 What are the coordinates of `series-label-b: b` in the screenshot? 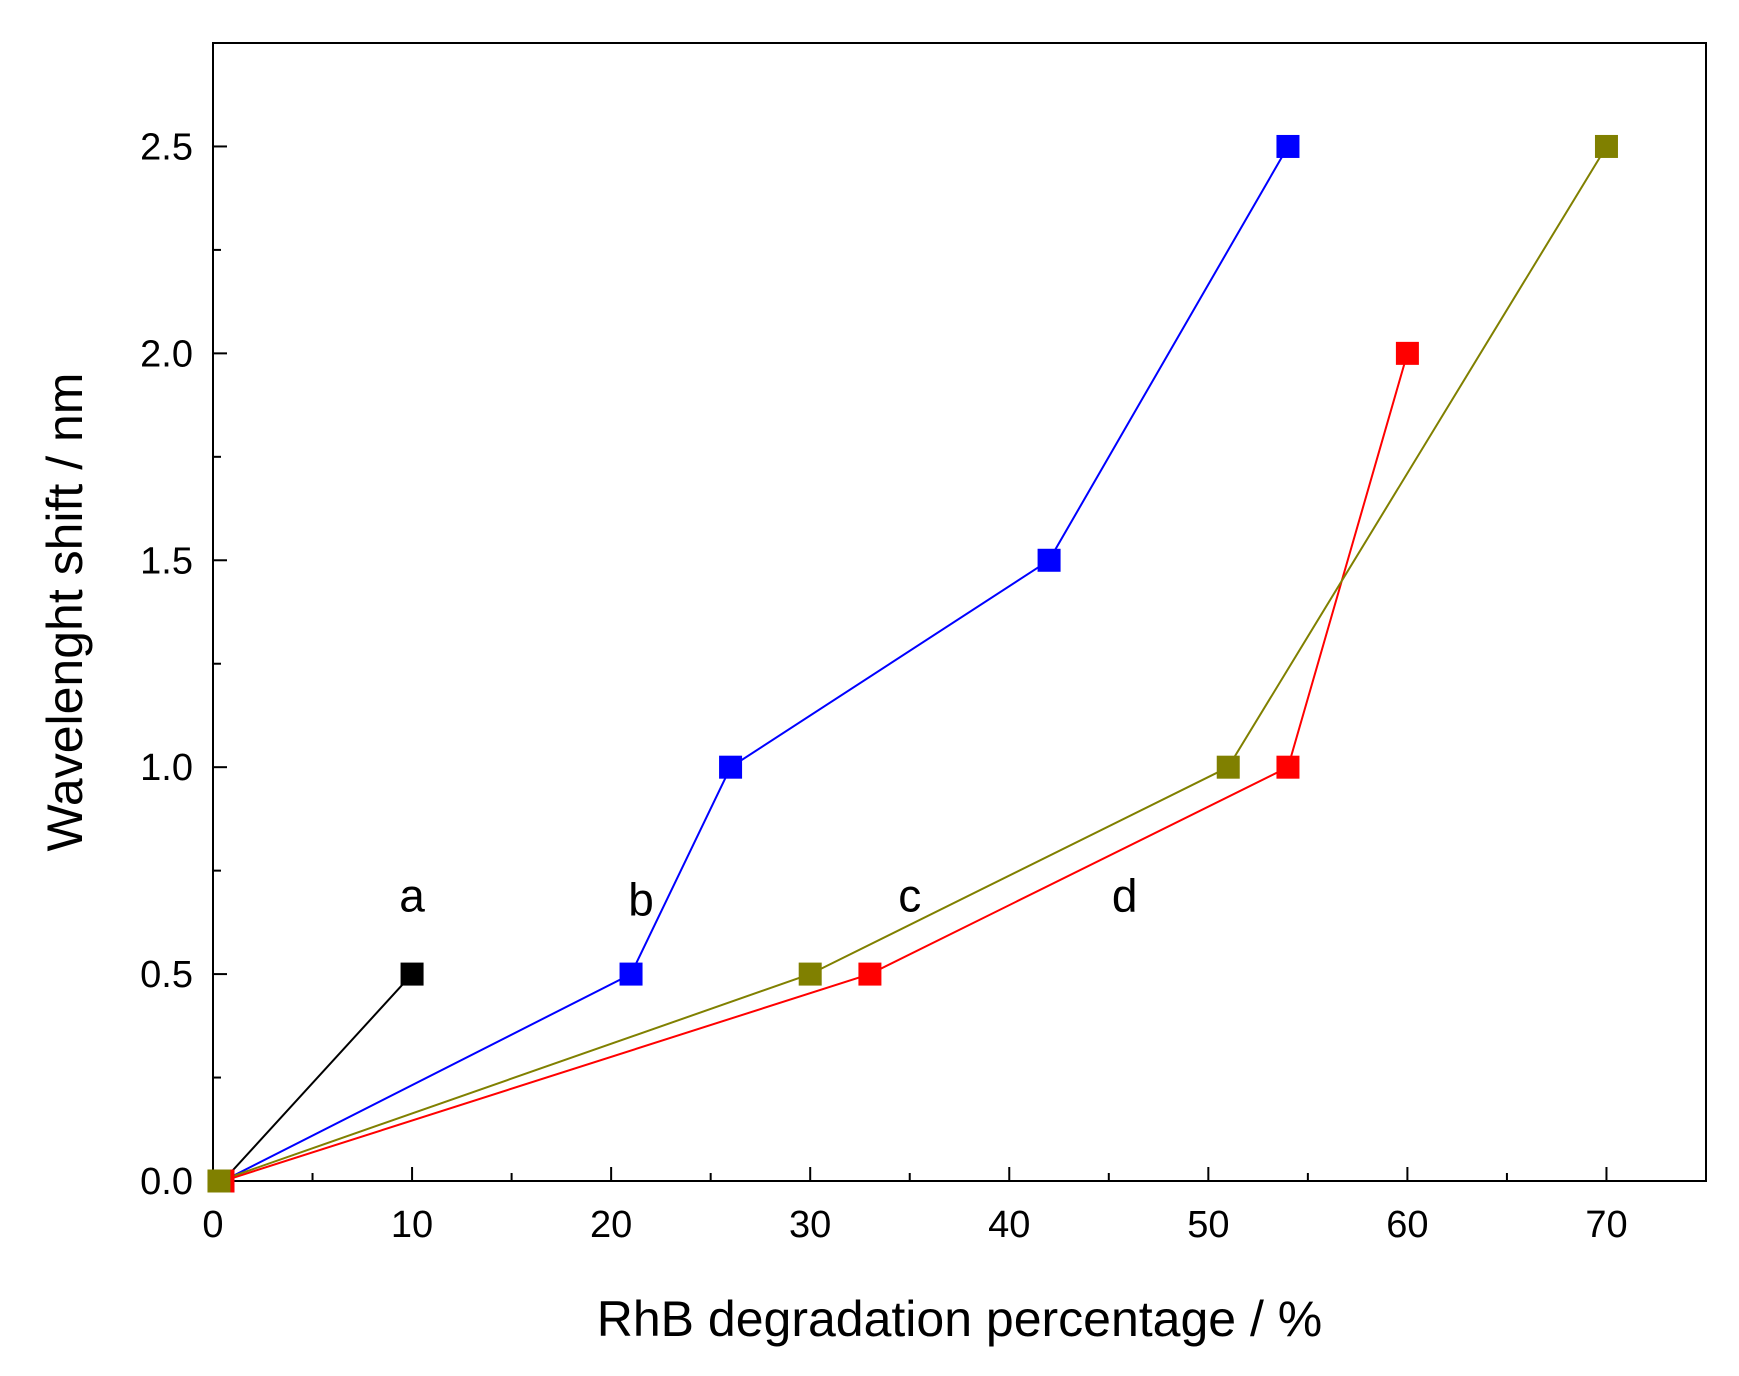 It's located at (641, 900).